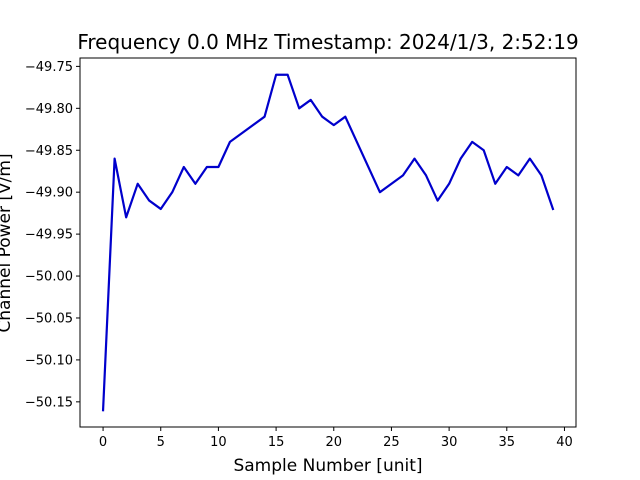 The height and width of the screenshot is (480, 640). I want to click on x-tick-label: 30, so click(449, 442).